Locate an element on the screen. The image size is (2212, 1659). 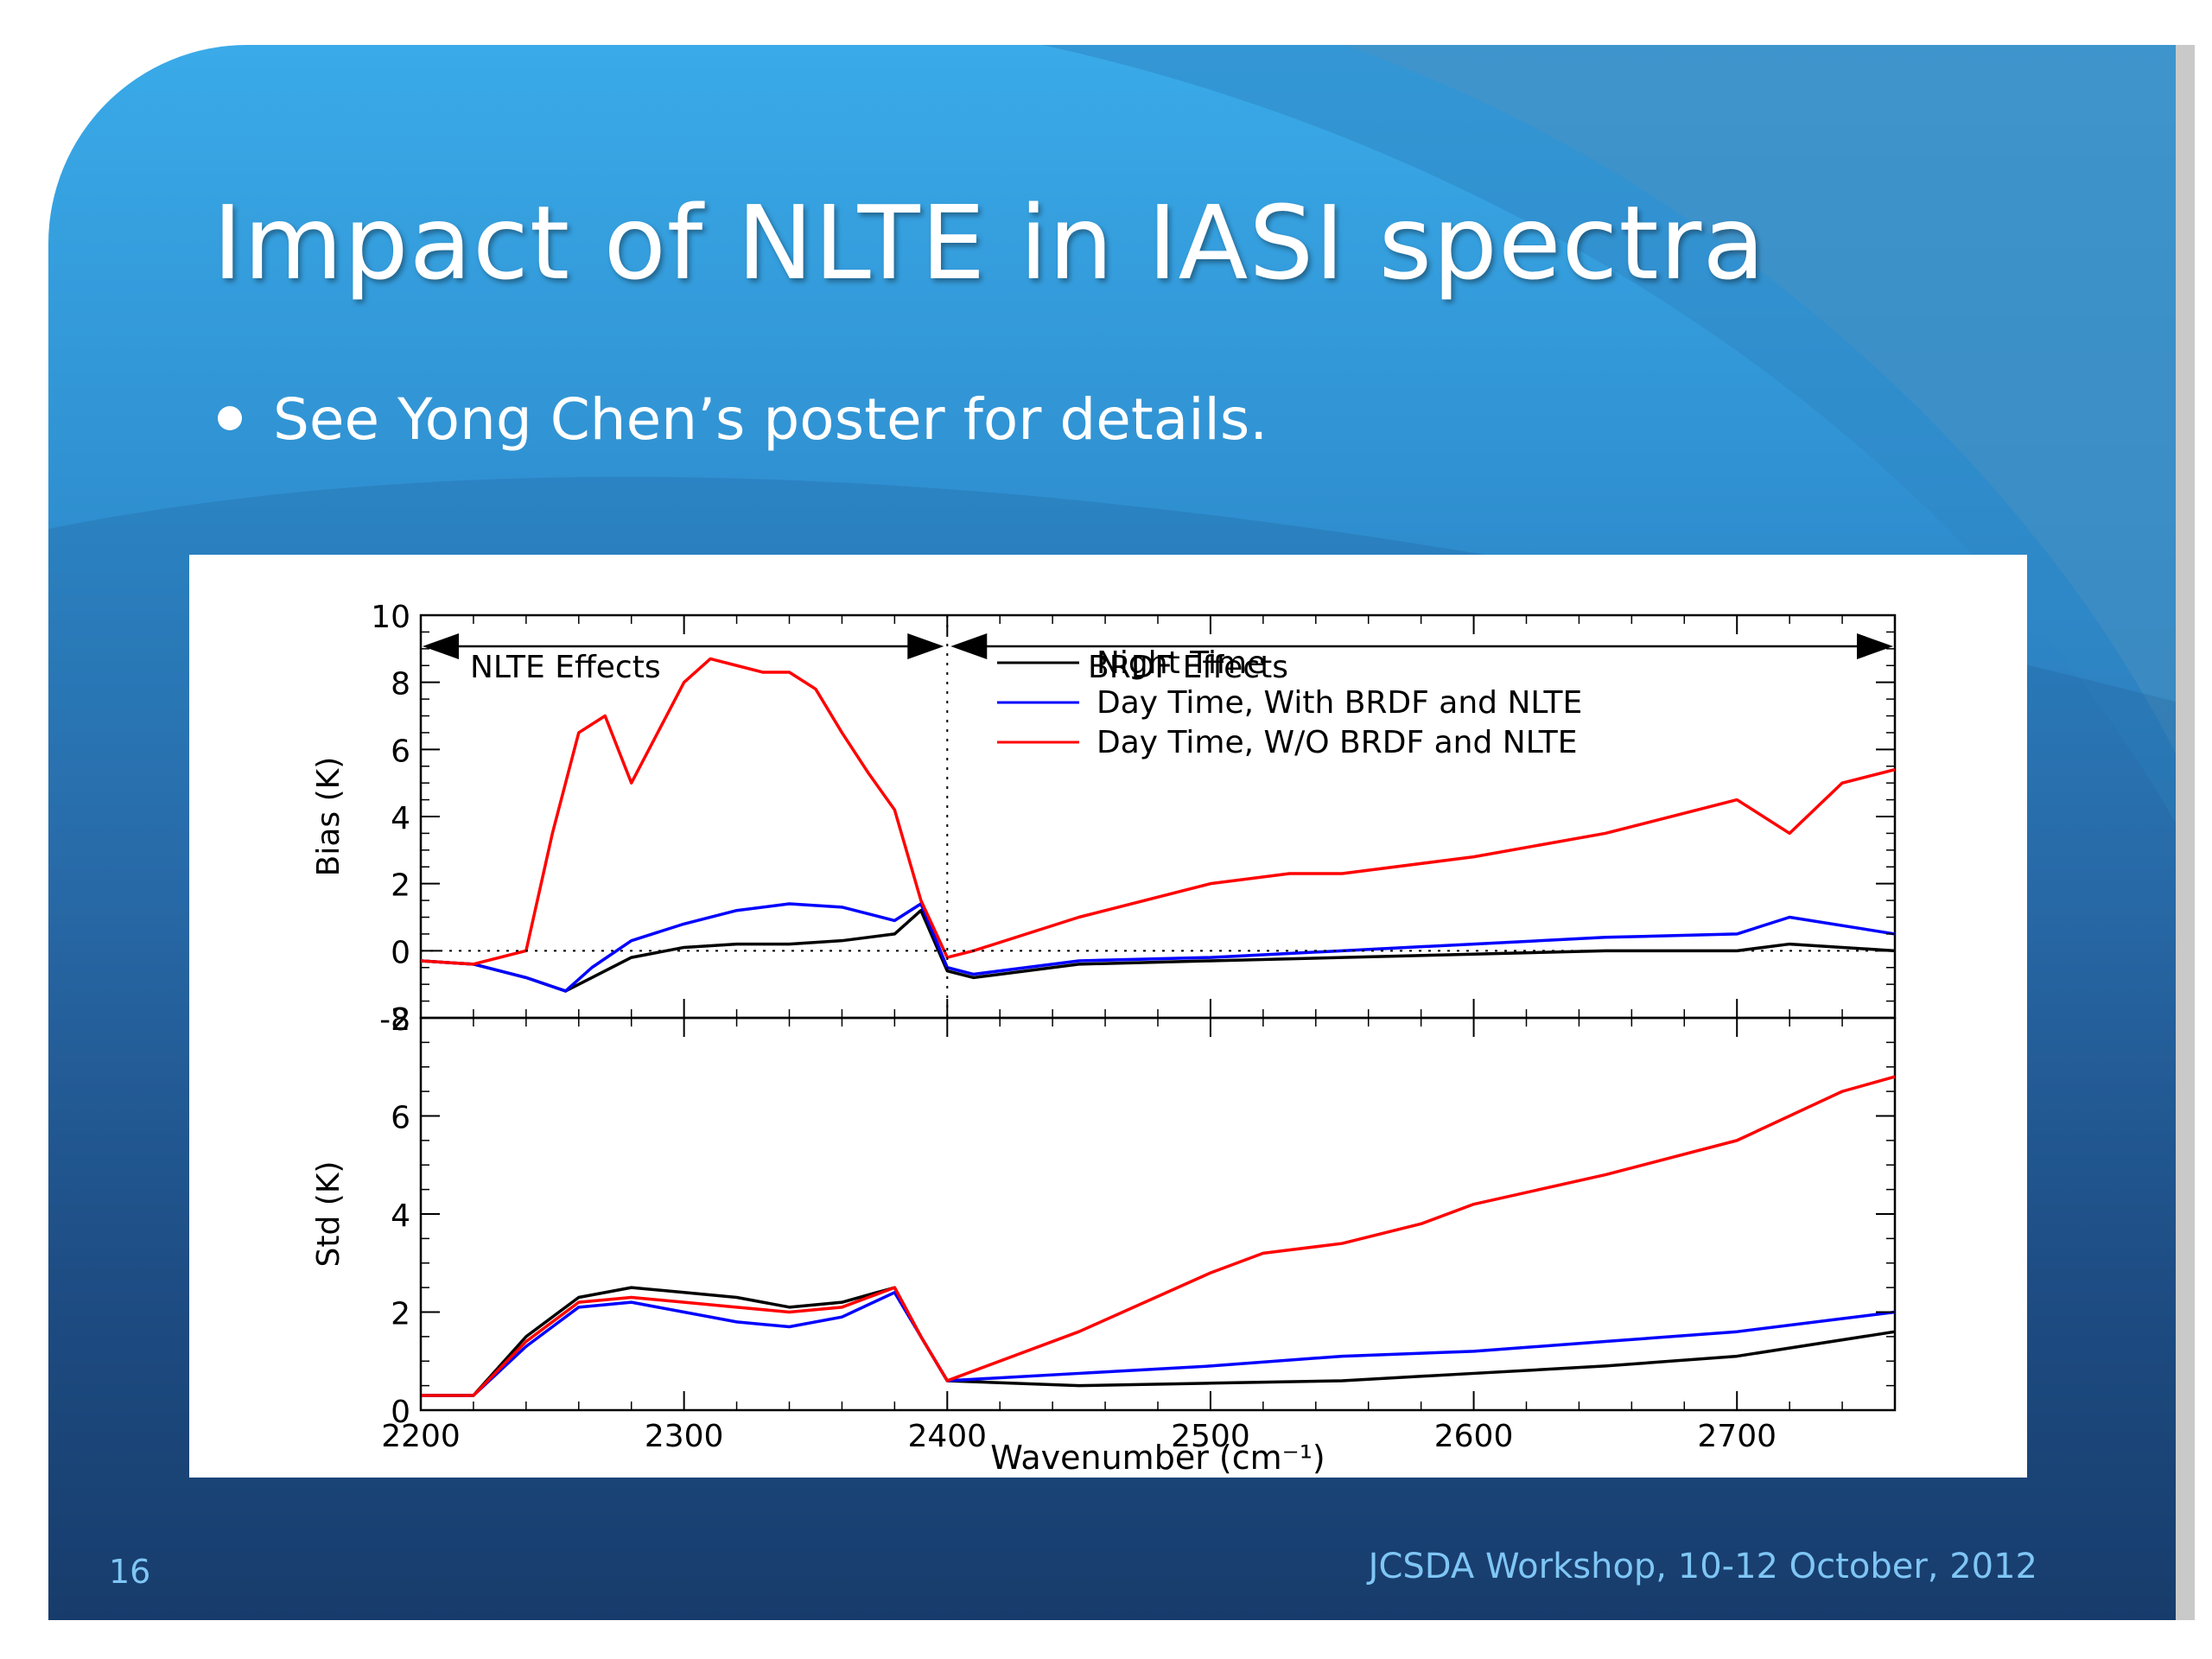
legend-label-2: Day Time, W/O BRDF and NLTE is located at coordinates (1337, 742).